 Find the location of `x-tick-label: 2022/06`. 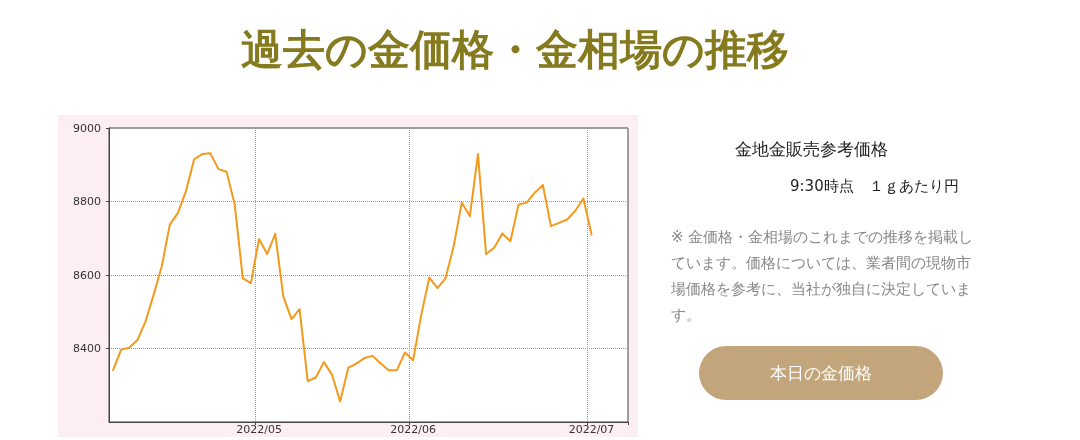

x-tick-label: 2022/06 is located at coordinates (413, 429).